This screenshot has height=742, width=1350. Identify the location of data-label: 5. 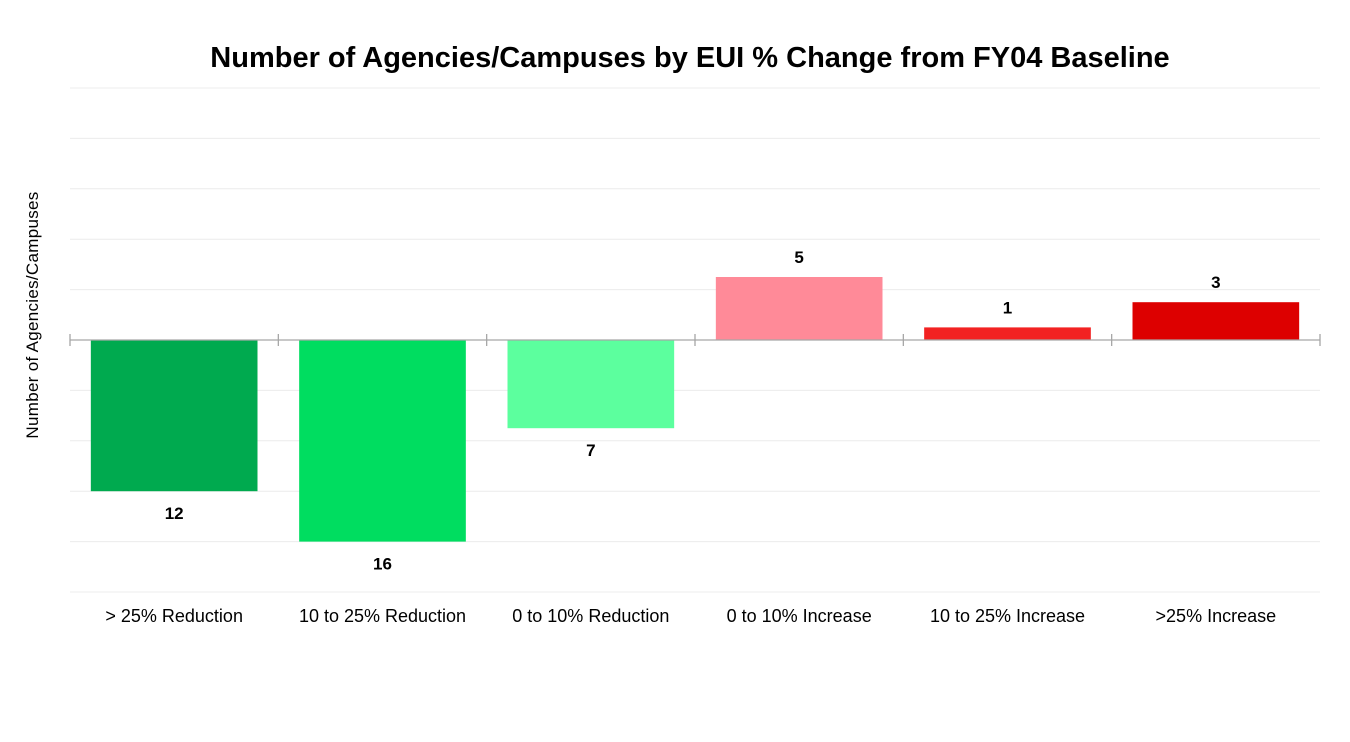
(798, 257).